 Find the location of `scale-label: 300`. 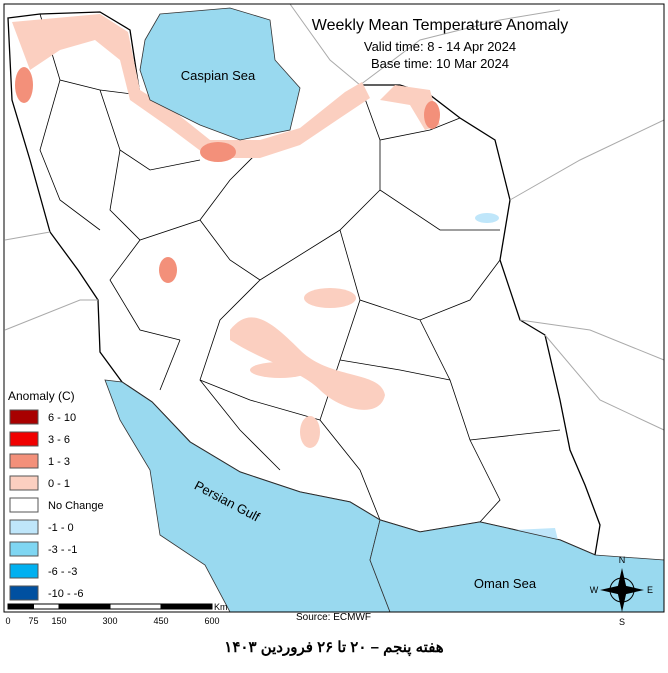

scale-label: 300 is located at coordinates (109, 621).